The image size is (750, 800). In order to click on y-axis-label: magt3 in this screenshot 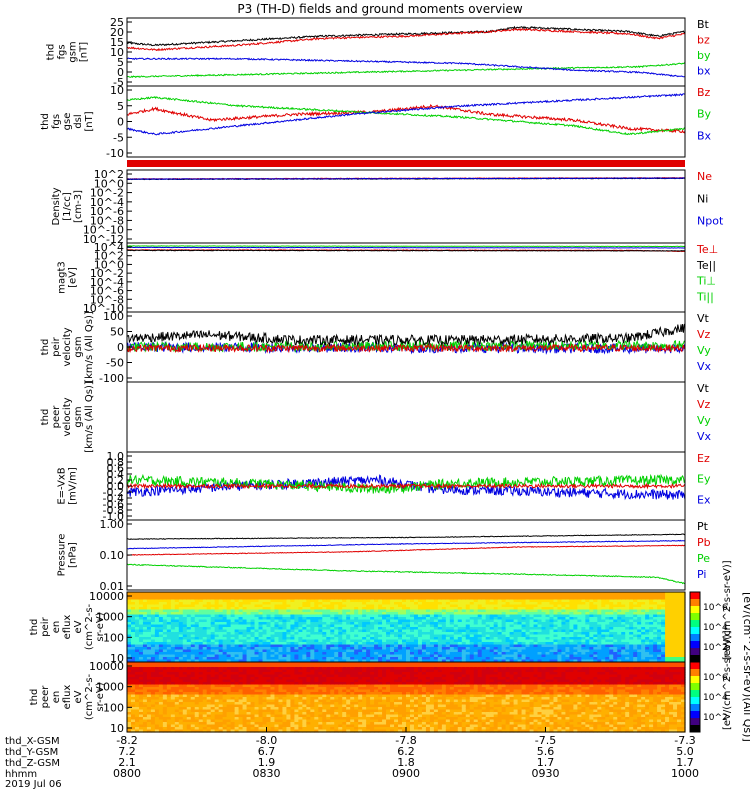, I will do `click(62, 277)`.